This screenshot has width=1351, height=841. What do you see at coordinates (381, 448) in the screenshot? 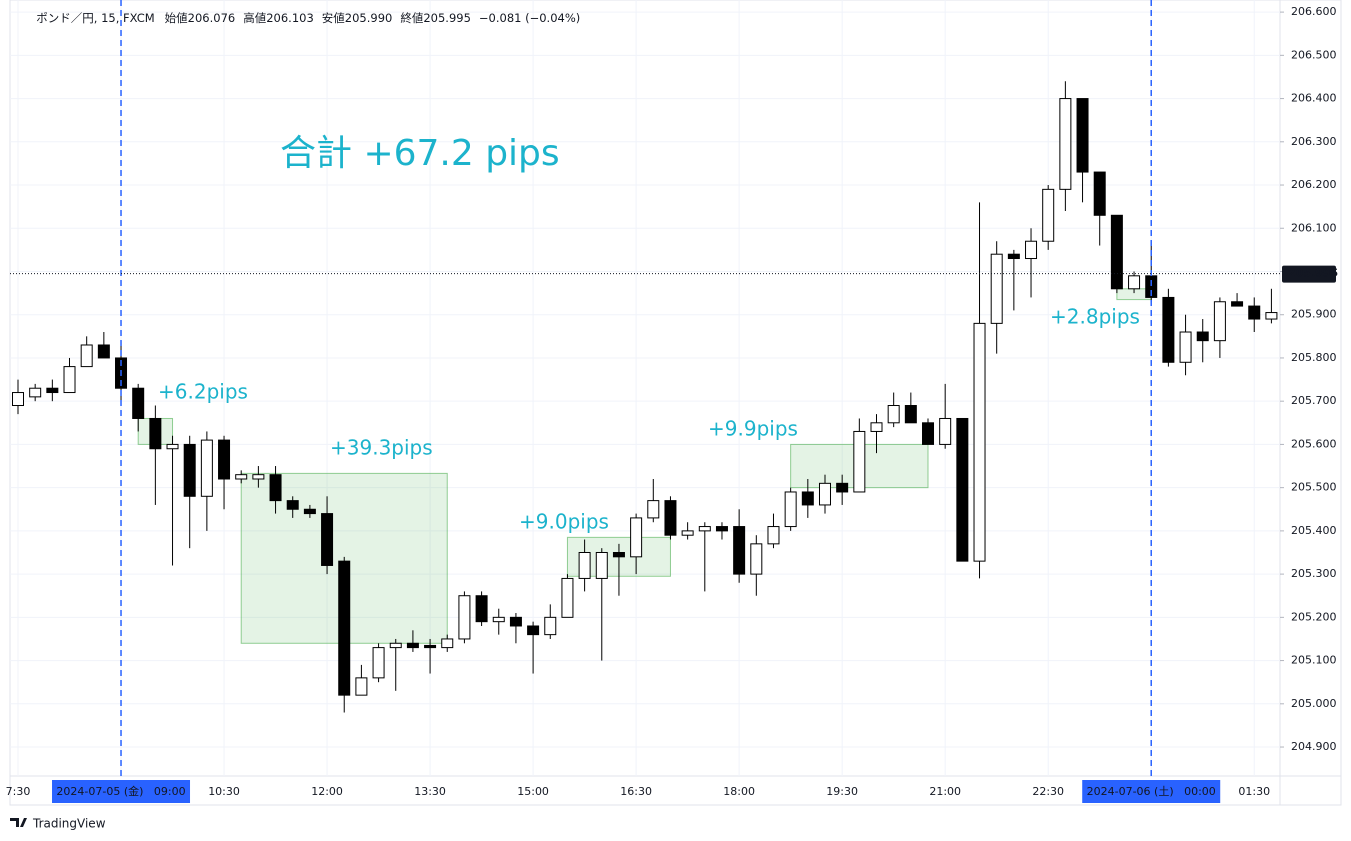
I see `trade-label: +39.3pips` at bounding box center [381, 448].